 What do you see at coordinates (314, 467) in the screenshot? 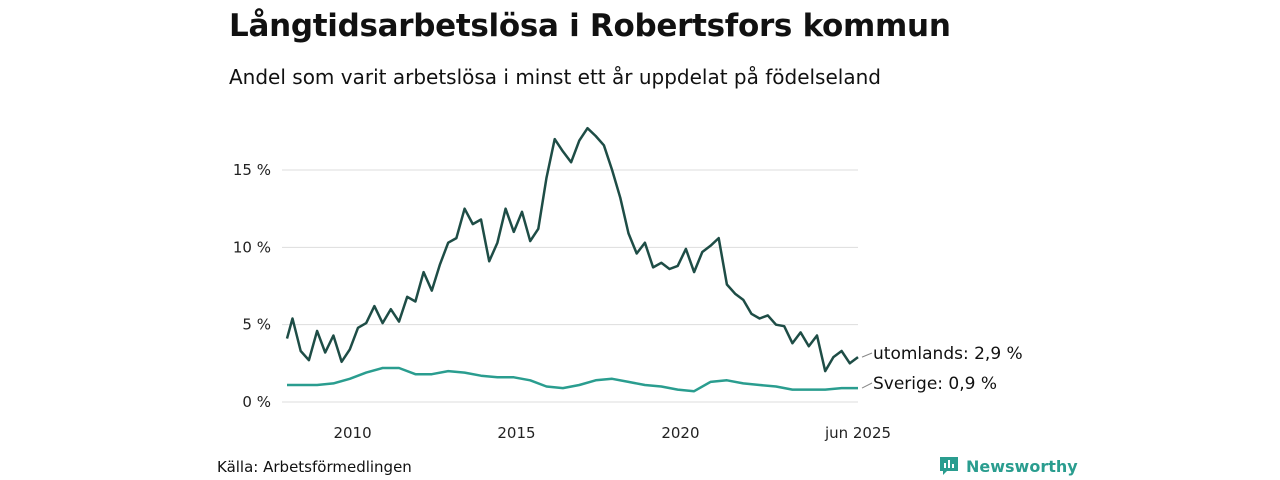
I see `source-note: Källa: Arbetsförmedlingen` at bounding box center [314, 467].